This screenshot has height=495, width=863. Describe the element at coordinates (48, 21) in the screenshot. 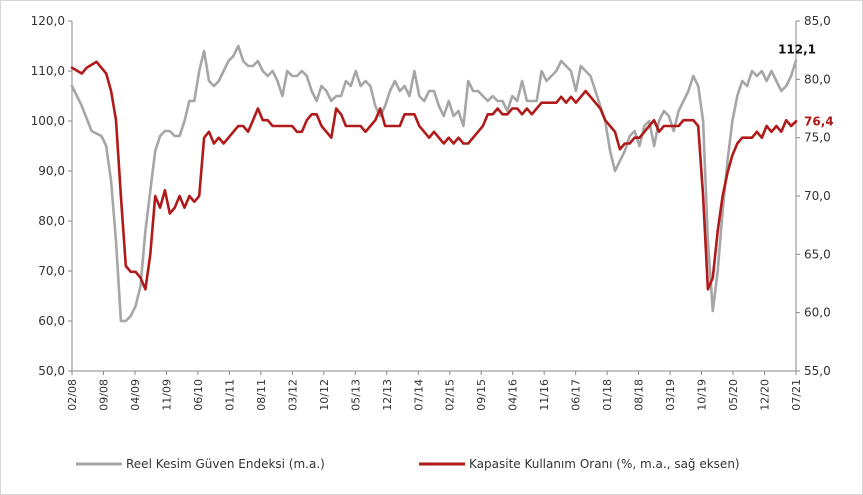

I see `left-tick-label: 120,0` at that location.